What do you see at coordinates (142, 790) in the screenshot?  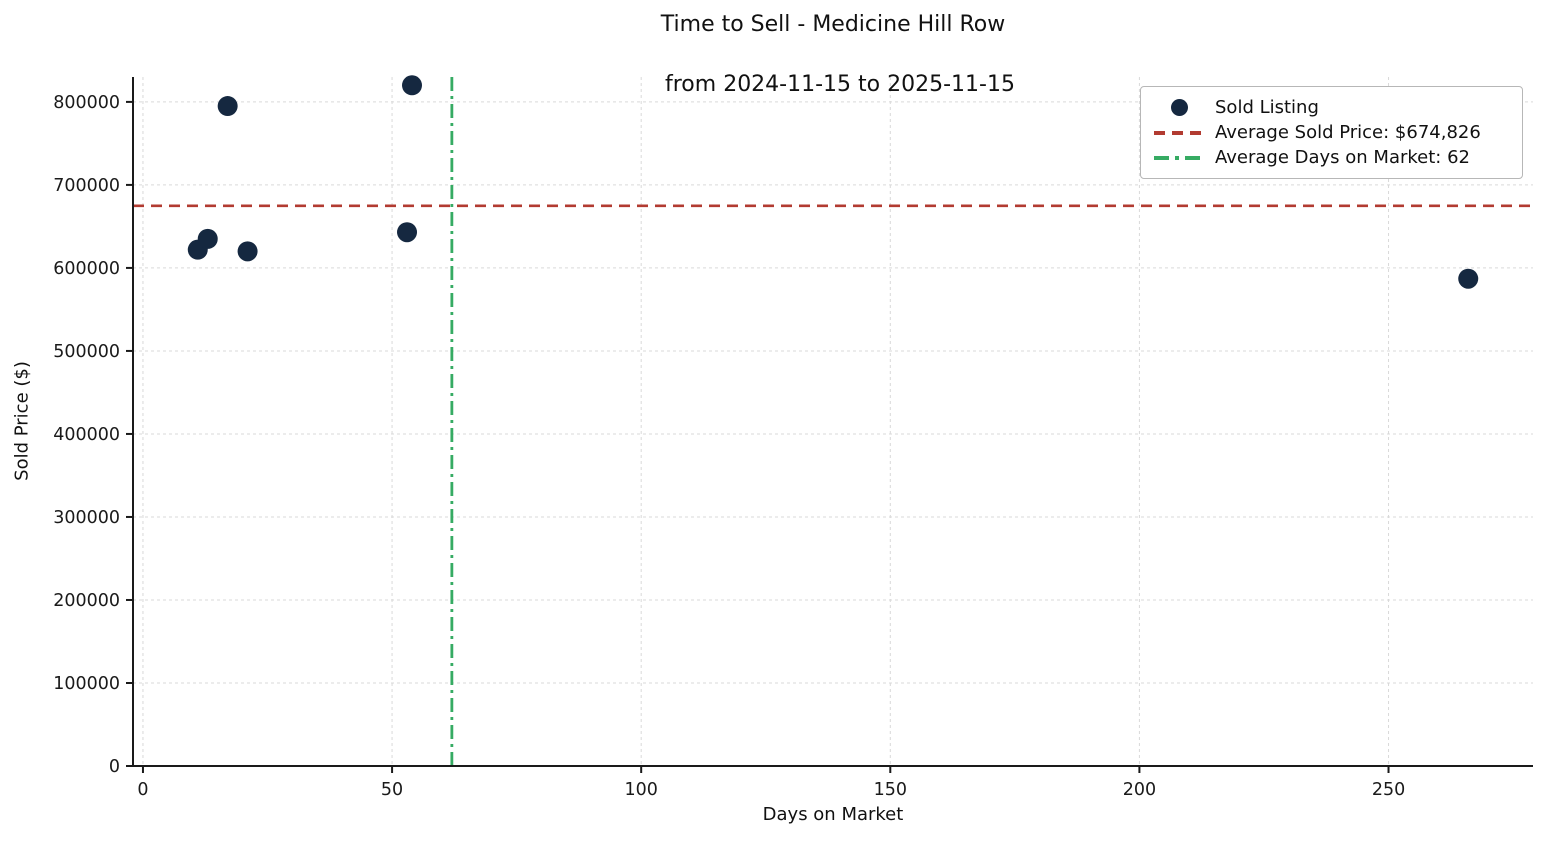 I see `x-tick-label: 0` at bounding box center [142, 790].